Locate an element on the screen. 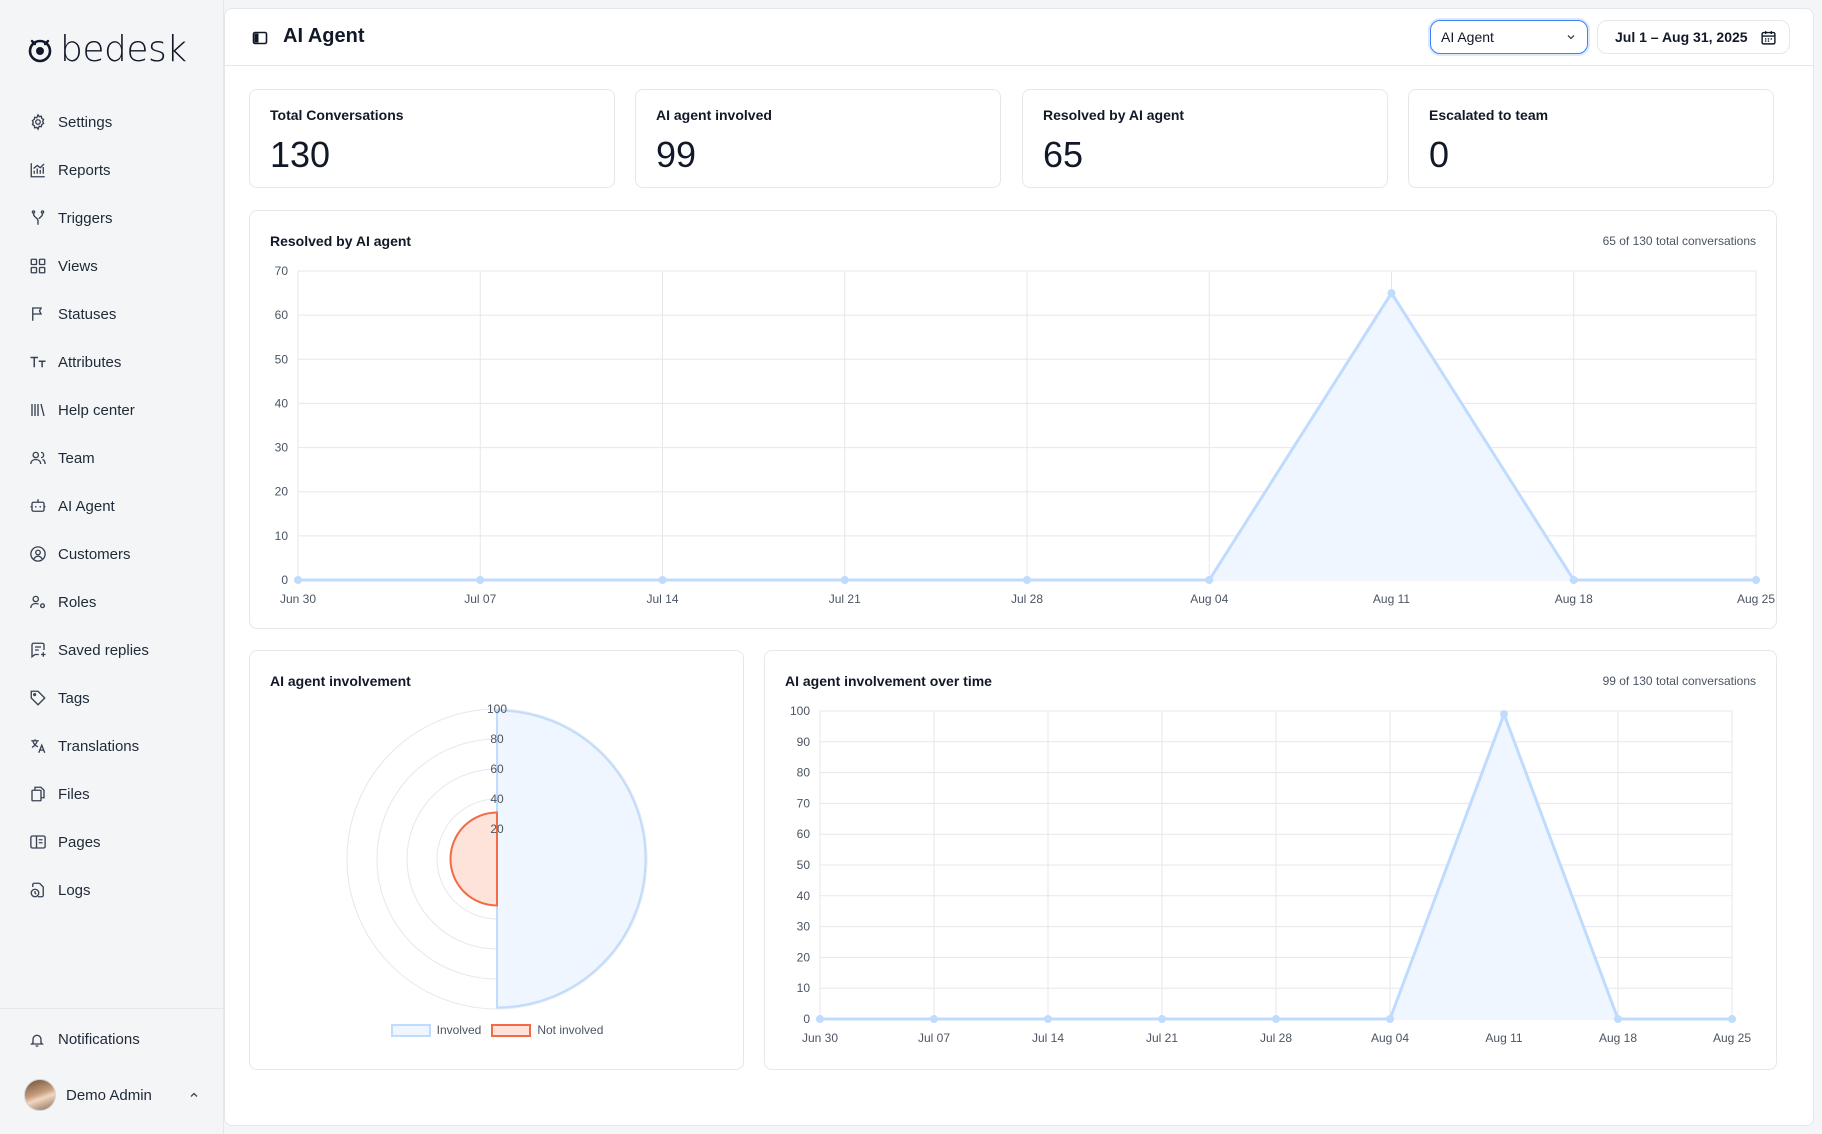 The width and height of the screenshot is (1822, 1134). y-tick-label: 90 is located at coordinates (804, 742).